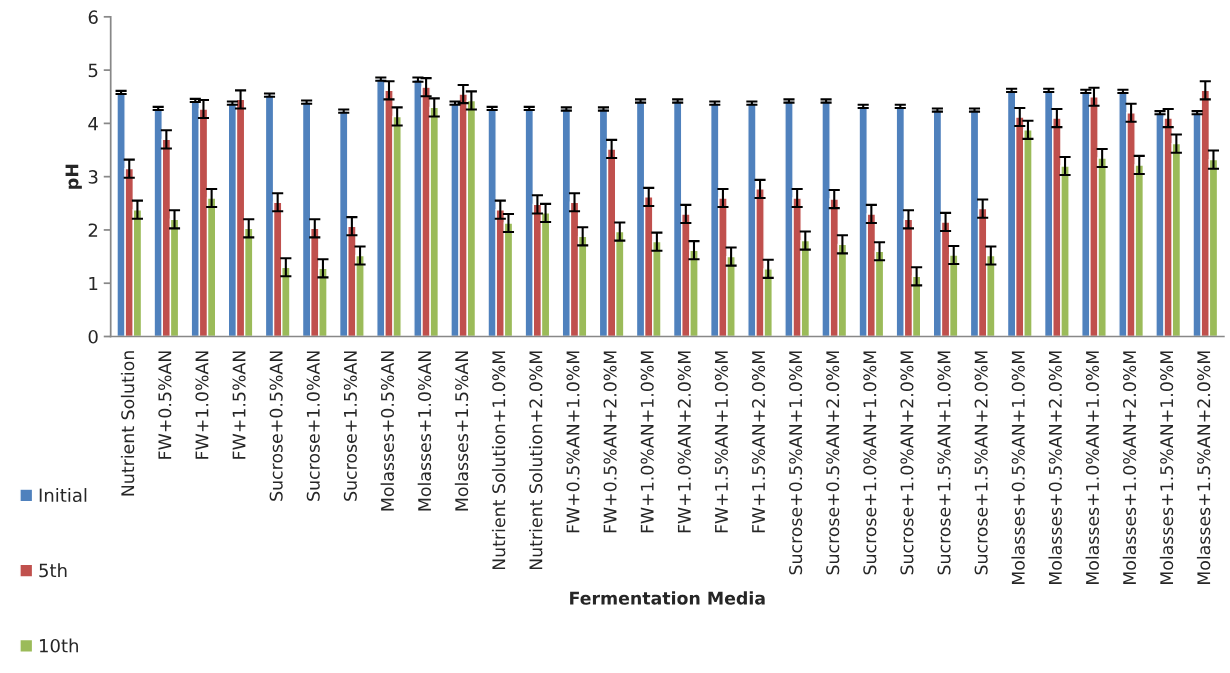 This screenshot has width=1230, height=673. I want to click on x-axis-title: Fermentation Media, so click(667, 598).